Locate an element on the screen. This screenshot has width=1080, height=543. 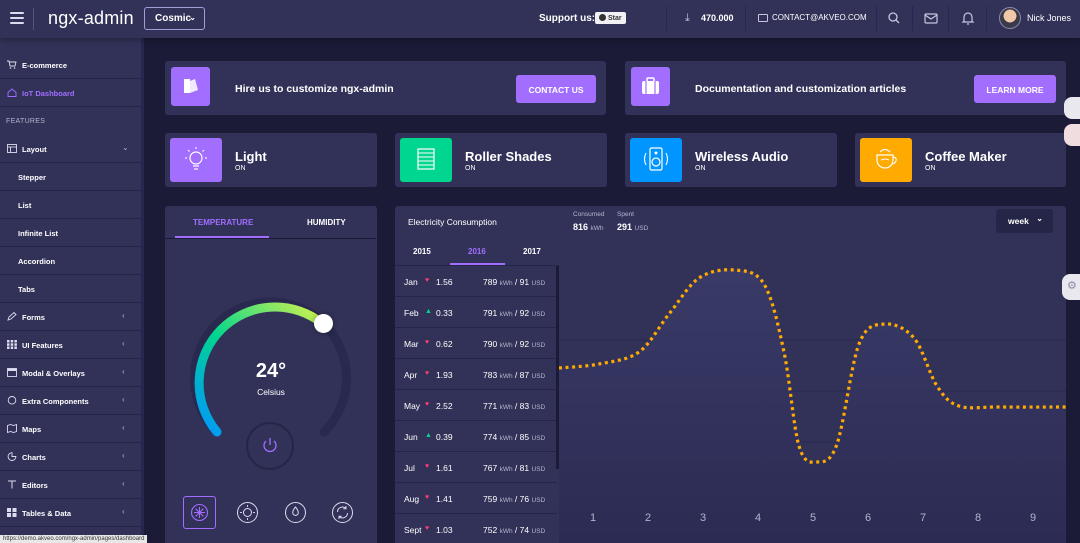
sidebar-item-label: UI Features is located at coordinates (42, 345).